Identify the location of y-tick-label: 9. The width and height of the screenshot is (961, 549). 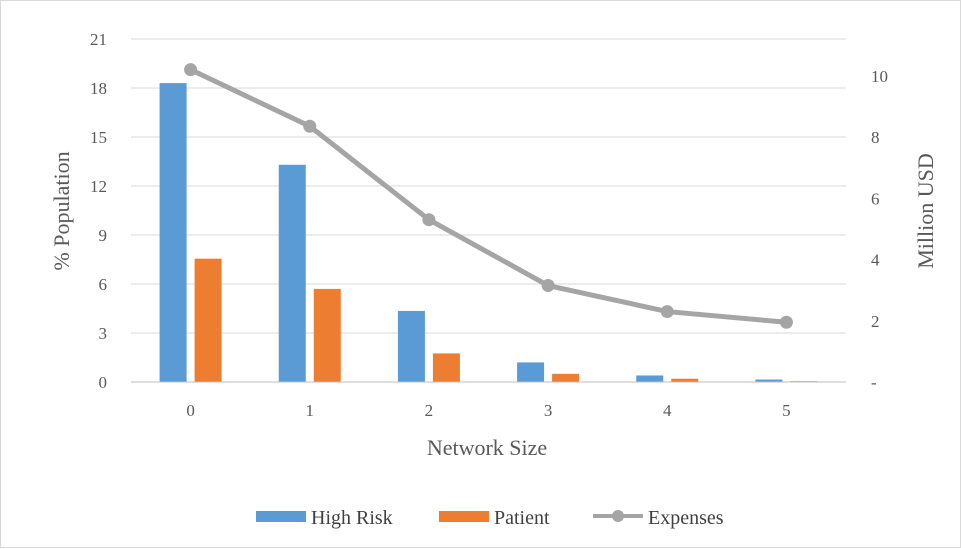
(103, 235).